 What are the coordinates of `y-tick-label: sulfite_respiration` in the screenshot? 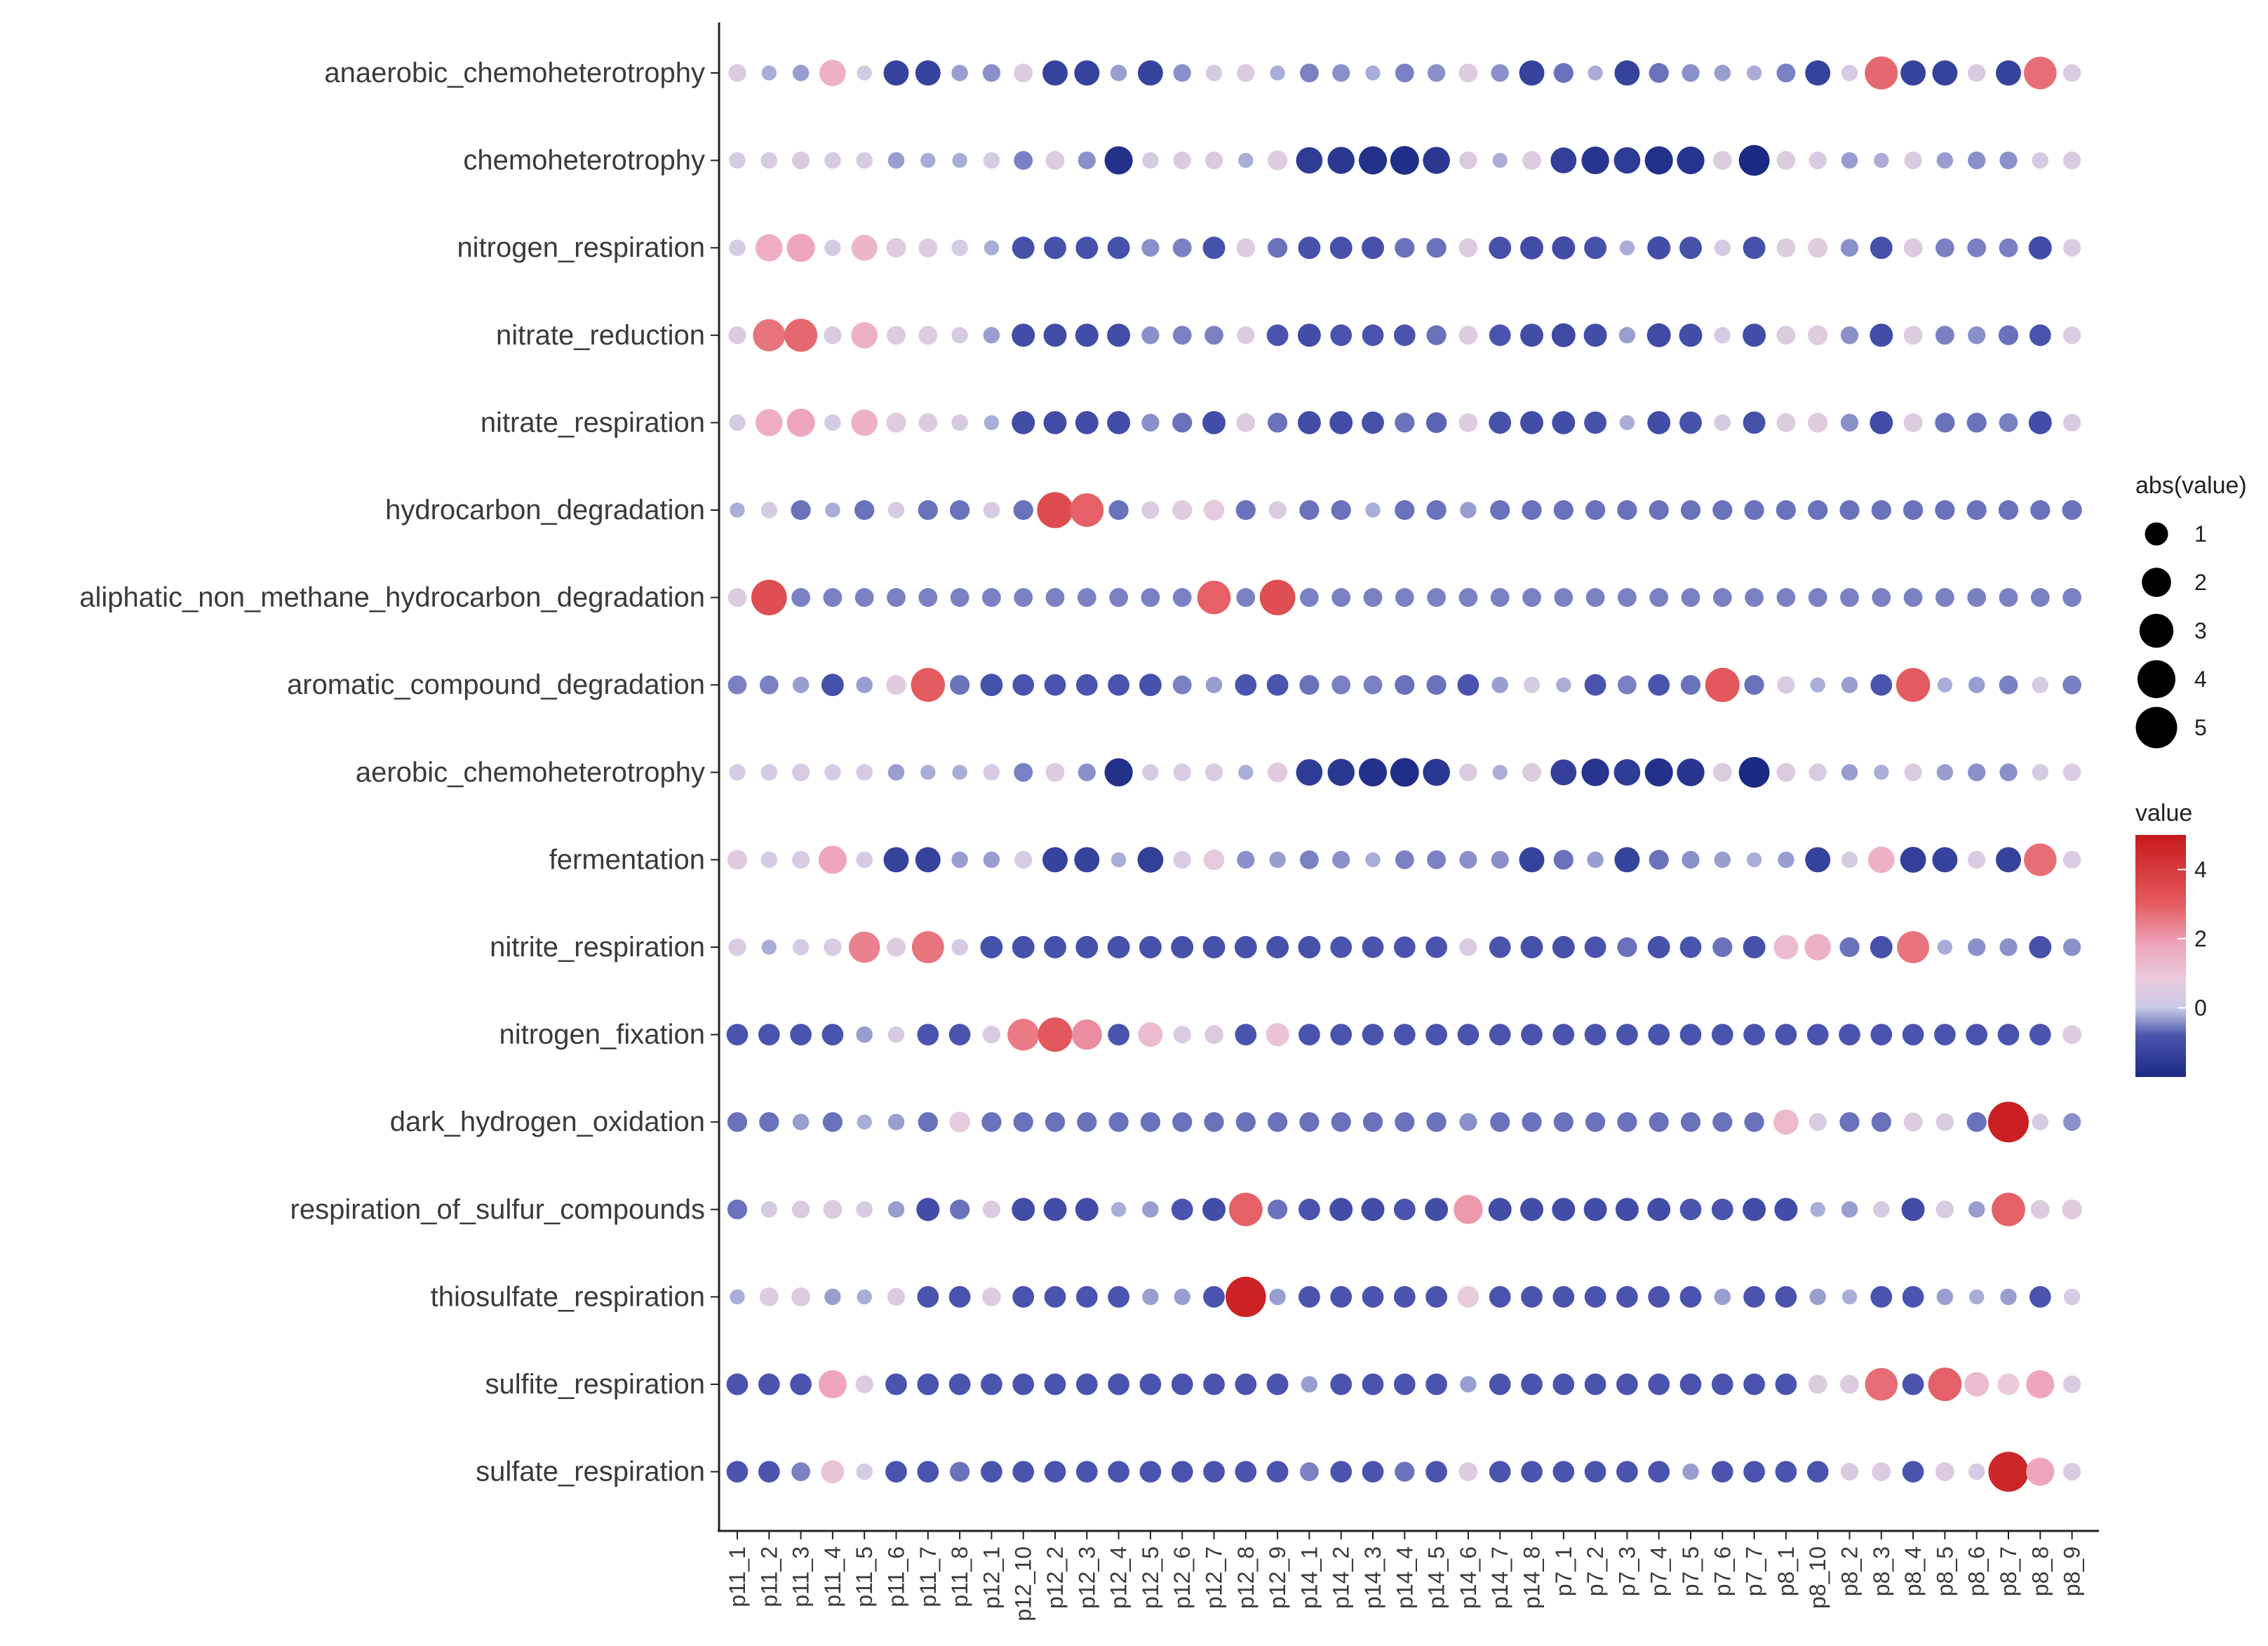 It's located at (595, 1384).